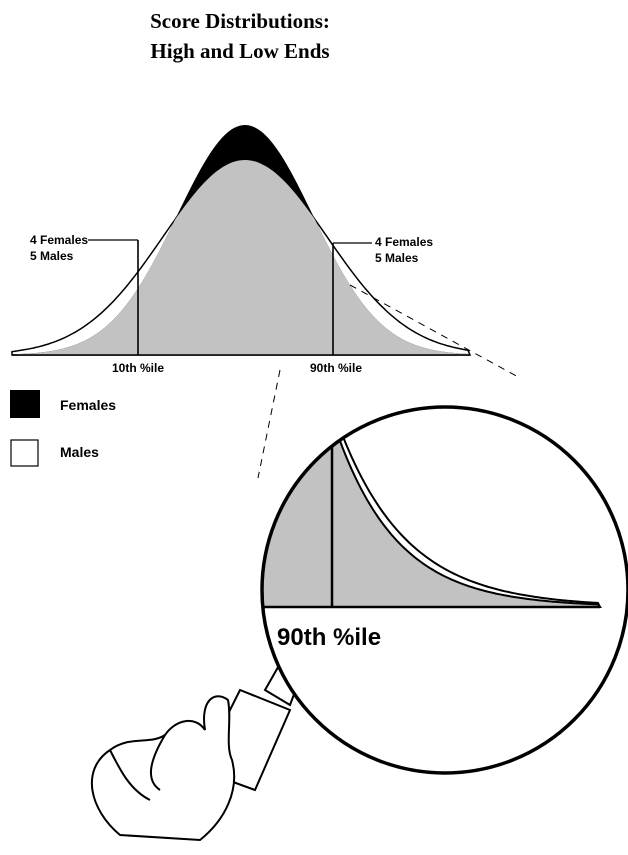 The height and width of the screenshot is (855, 628). Describe the element at coordinates (239, 51) in the screenshot. I see `title-line: High and Low Ends` at that location.